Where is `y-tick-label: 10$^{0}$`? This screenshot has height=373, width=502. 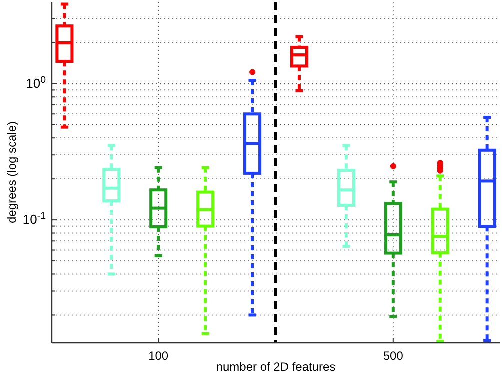
y-tick-label: 10$^{0}$ is located at coordinates (36, 82).